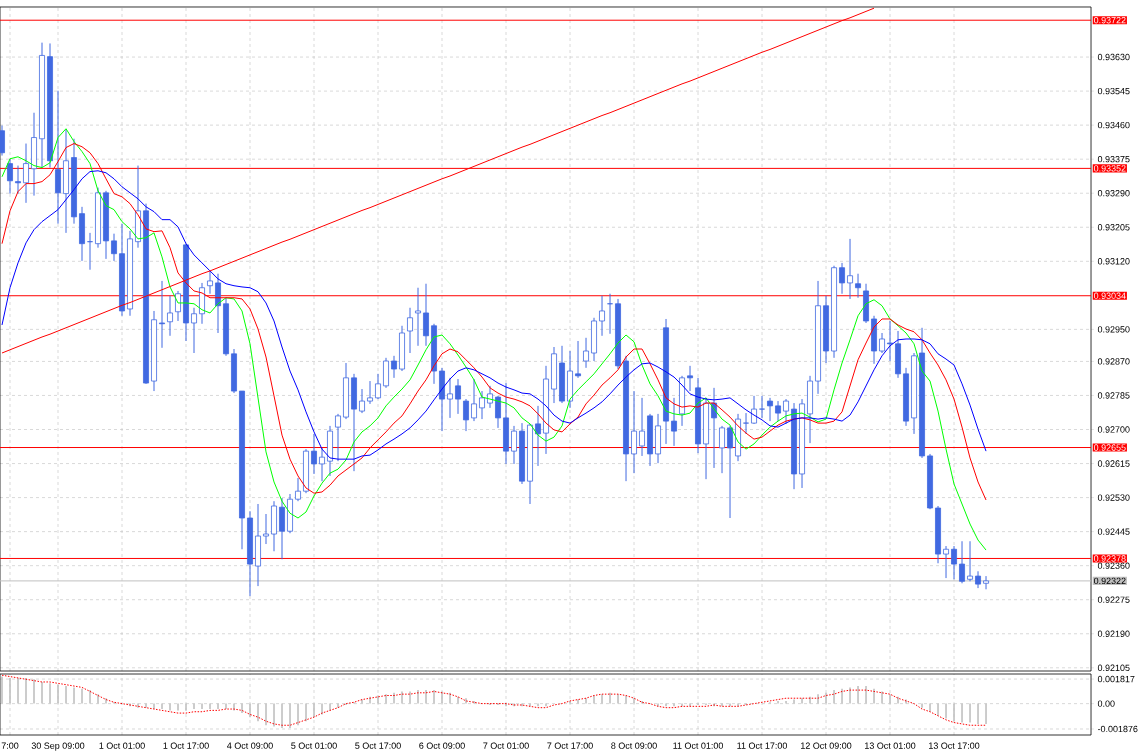  I want to click on ref-line-label: 0.93722, so click(1109, 20).